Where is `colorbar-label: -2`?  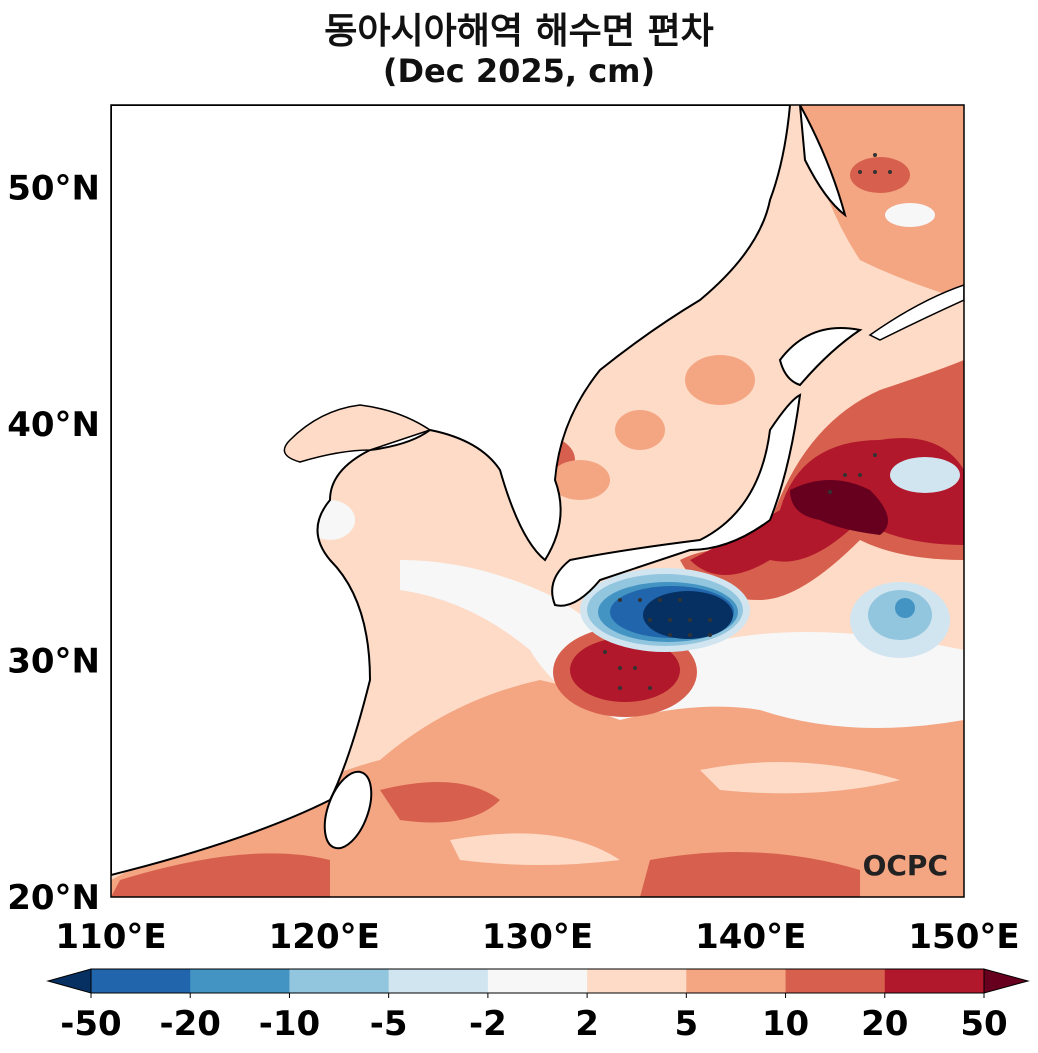 colorbar-label: -2 is located at coordinates (488, 1024).